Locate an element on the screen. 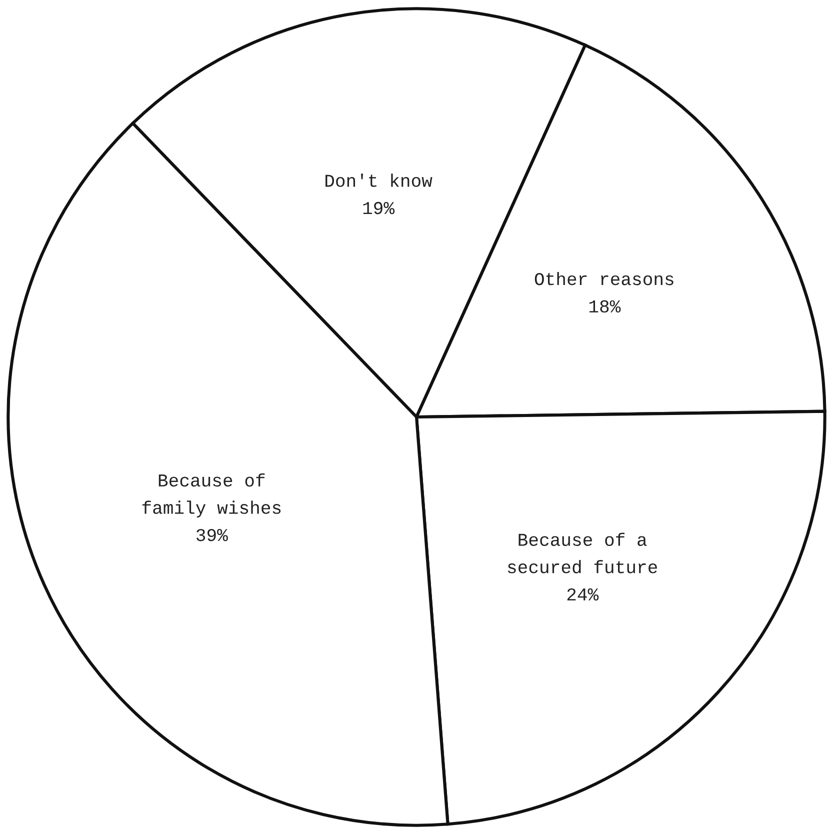 This screenshot has width=833, height=834. data-label: 19% is located at coordinates (379, 208).